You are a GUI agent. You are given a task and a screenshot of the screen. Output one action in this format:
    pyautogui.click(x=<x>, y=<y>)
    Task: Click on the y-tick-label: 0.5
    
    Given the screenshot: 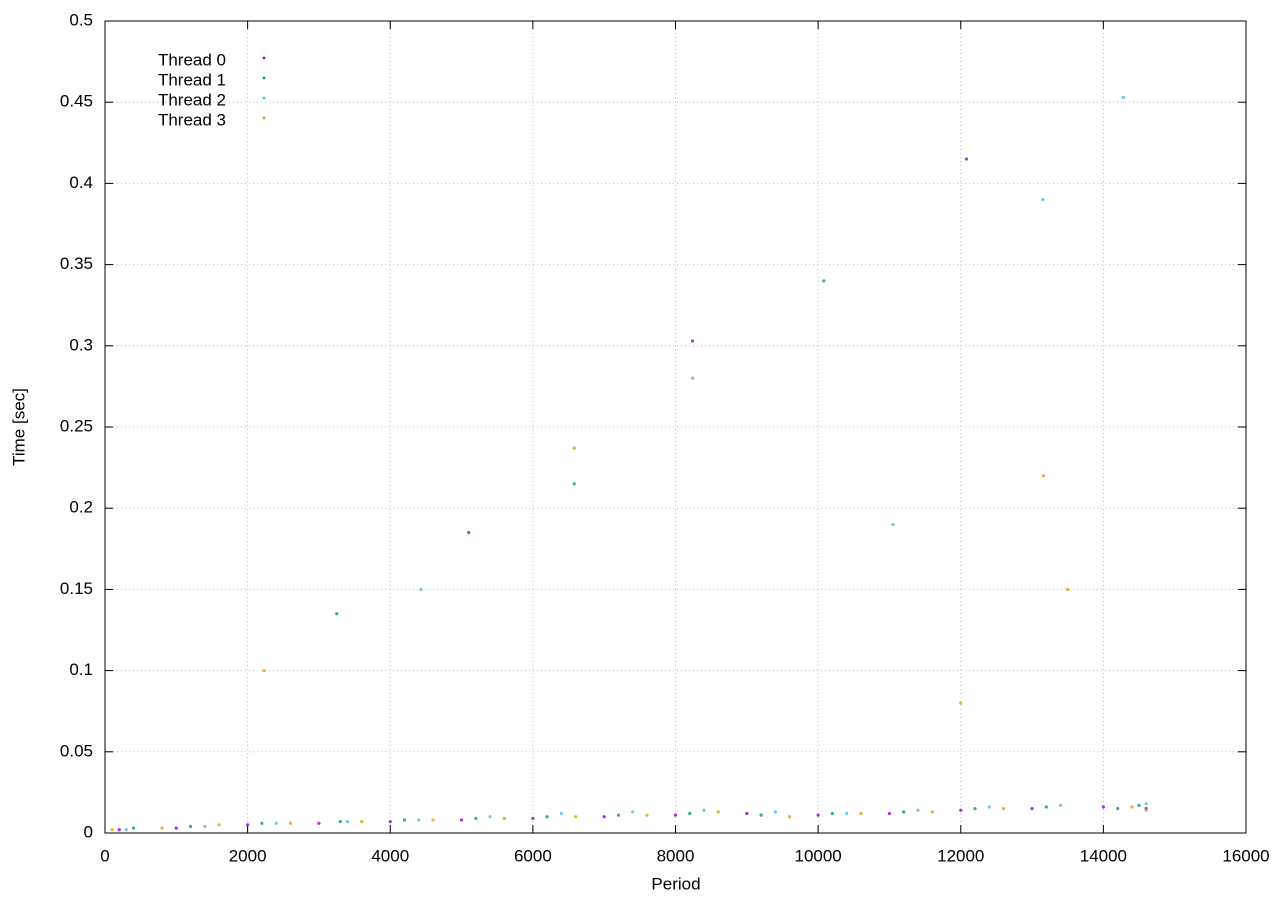 What is the action you would take?
    pyautogui.click(x=81, y=19)
    